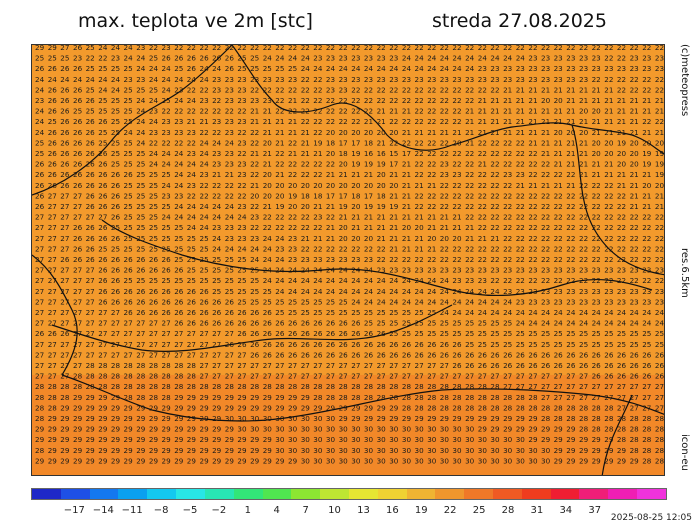 This screenshot has height=525, width=700. What do you see at coordinates (519, 21) in the screenshot?
I see `forecast-date: streda 27.08.2025` at bounding box center [519, 21].